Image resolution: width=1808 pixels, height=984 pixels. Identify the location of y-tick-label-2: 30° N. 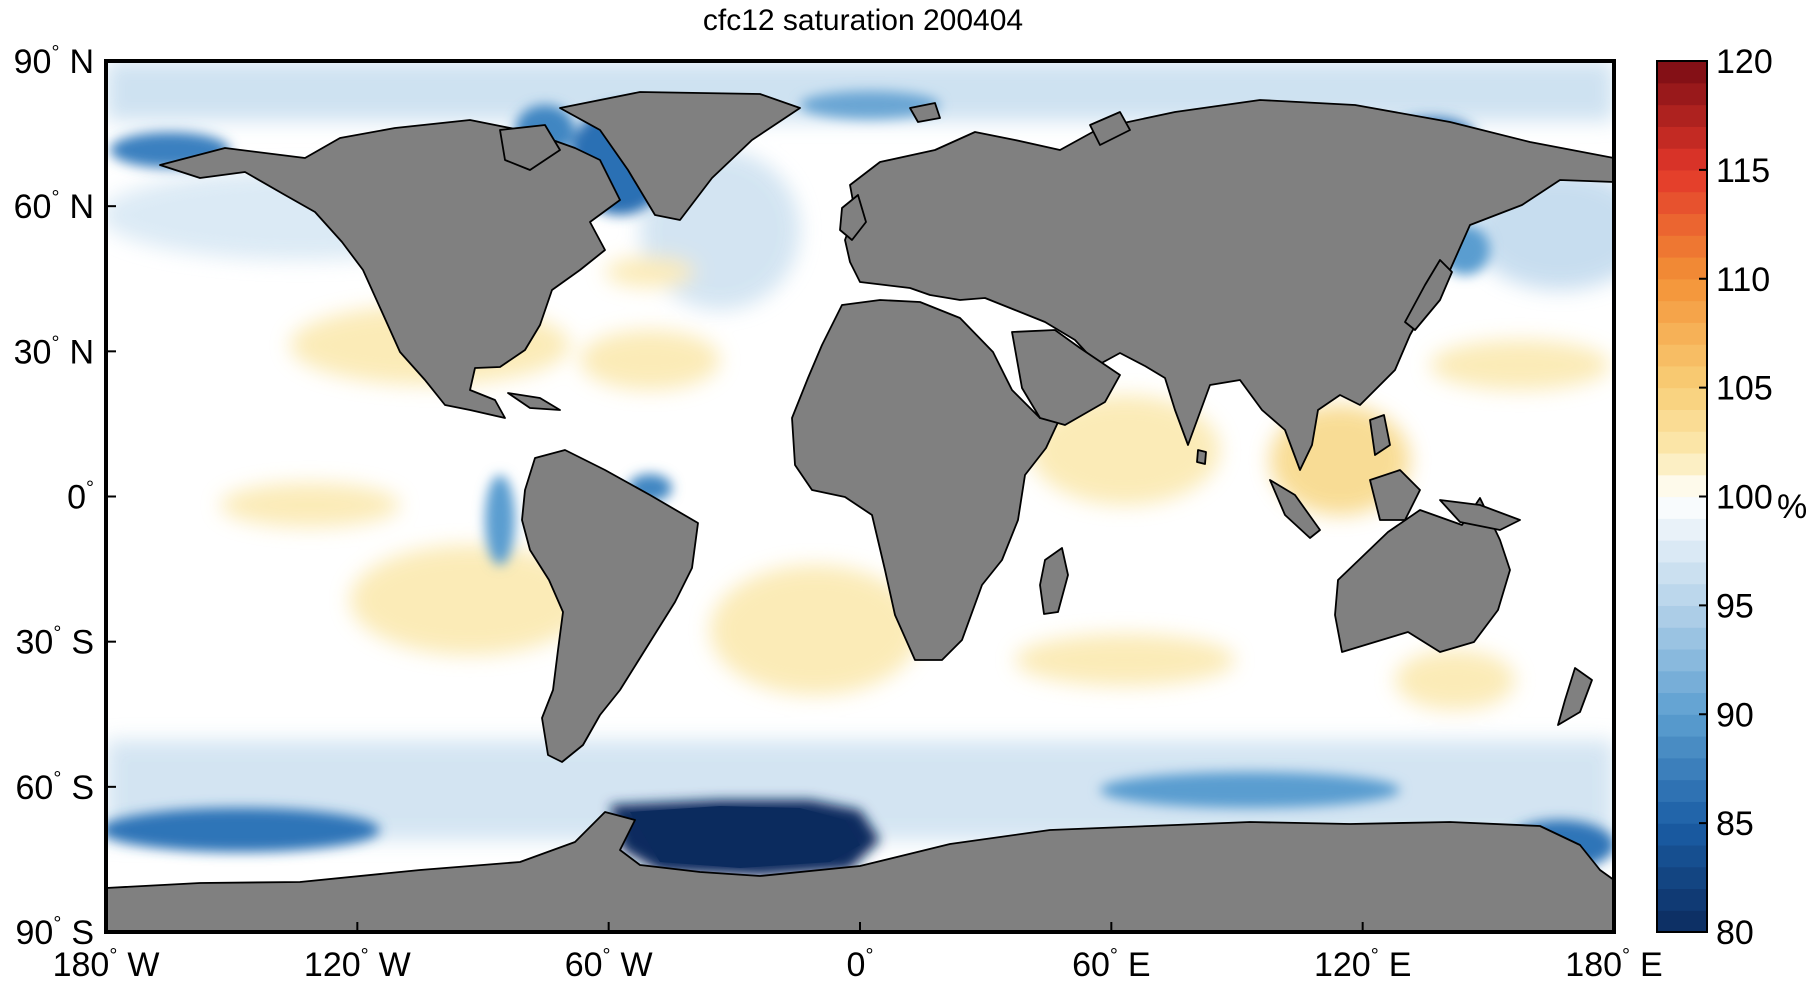
(54, 351).